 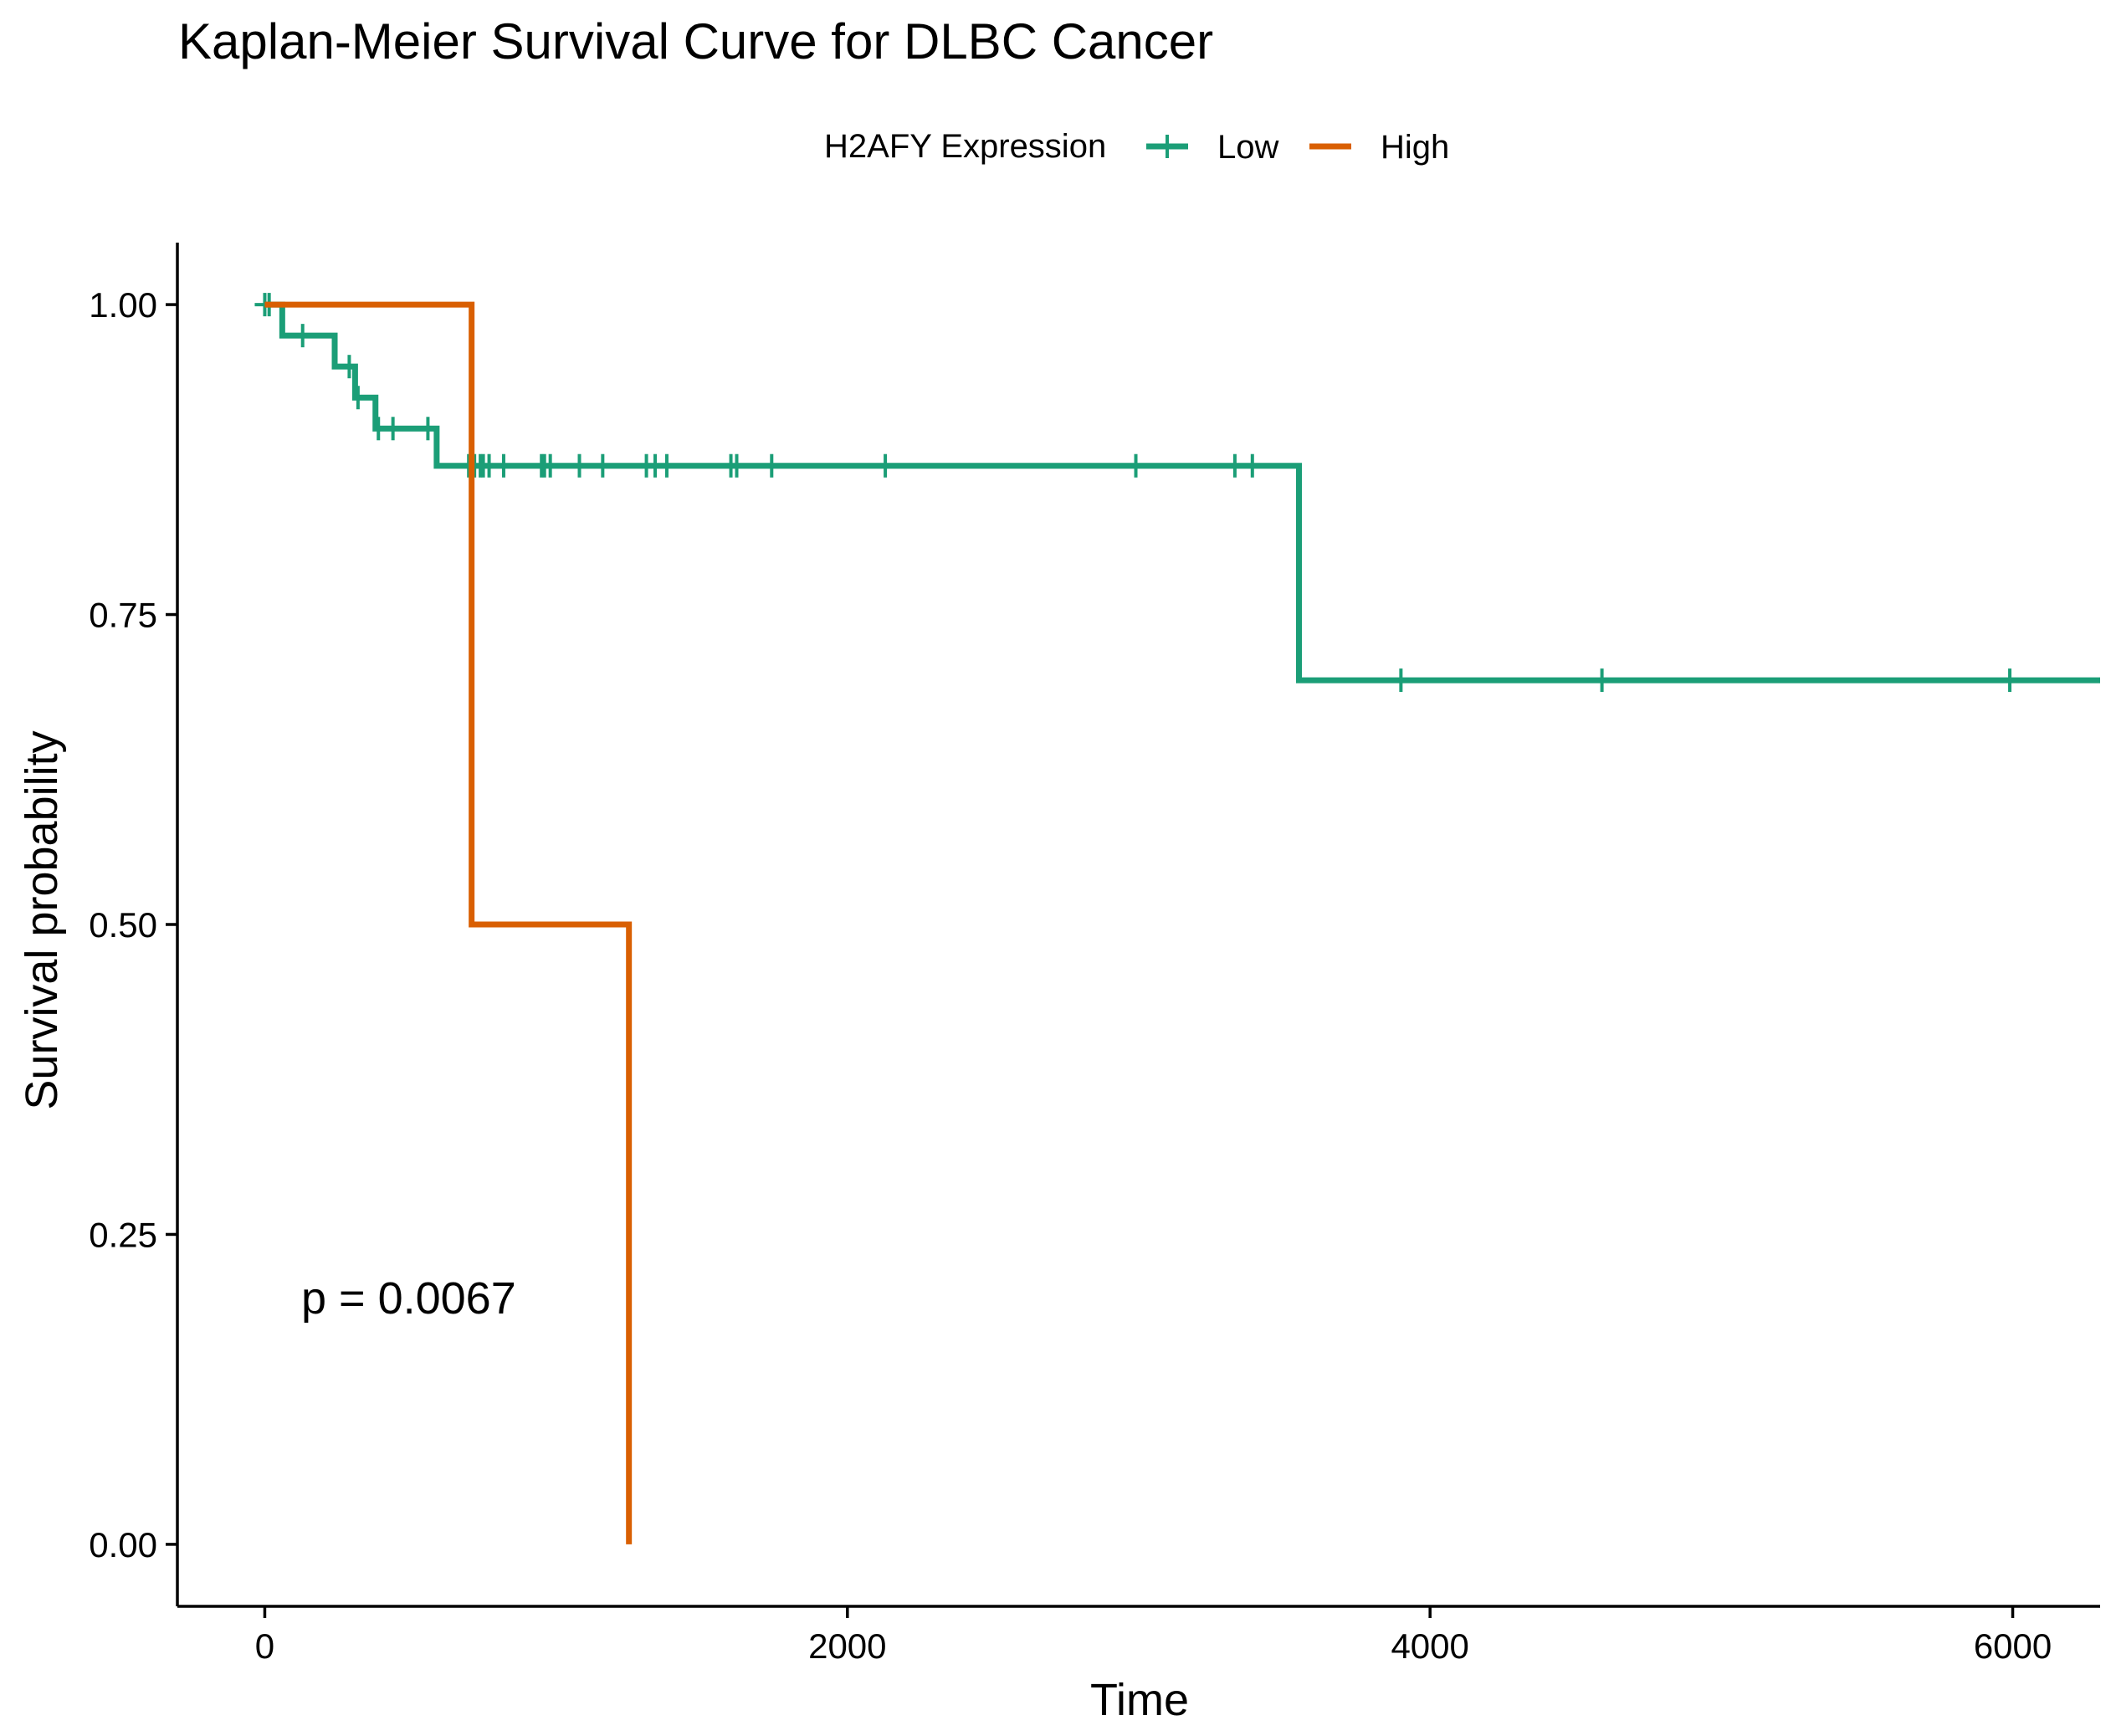 What do you see at coordinates (1139, 1700) in the screenshot?
I see `x-axis-label: Time` at bounding box center [1139, 1700].